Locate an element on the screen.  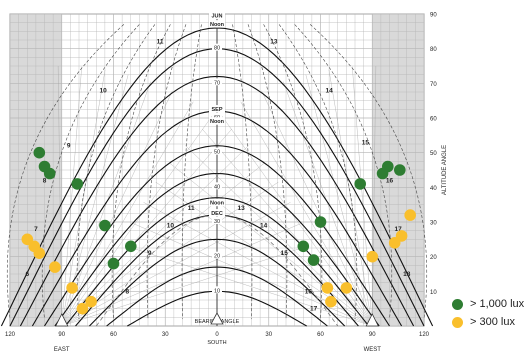
y-axis-label: ALTITUDE ANGLE is located at coordinates (445, 170).